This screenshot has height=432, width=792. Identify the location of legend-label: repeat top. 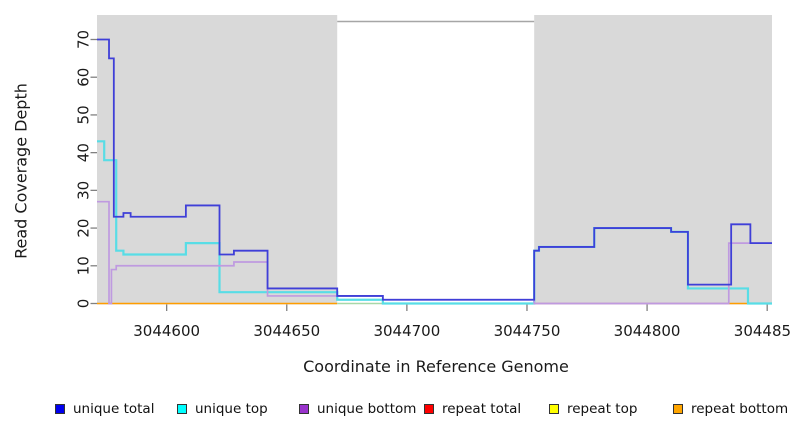
(602, 409).